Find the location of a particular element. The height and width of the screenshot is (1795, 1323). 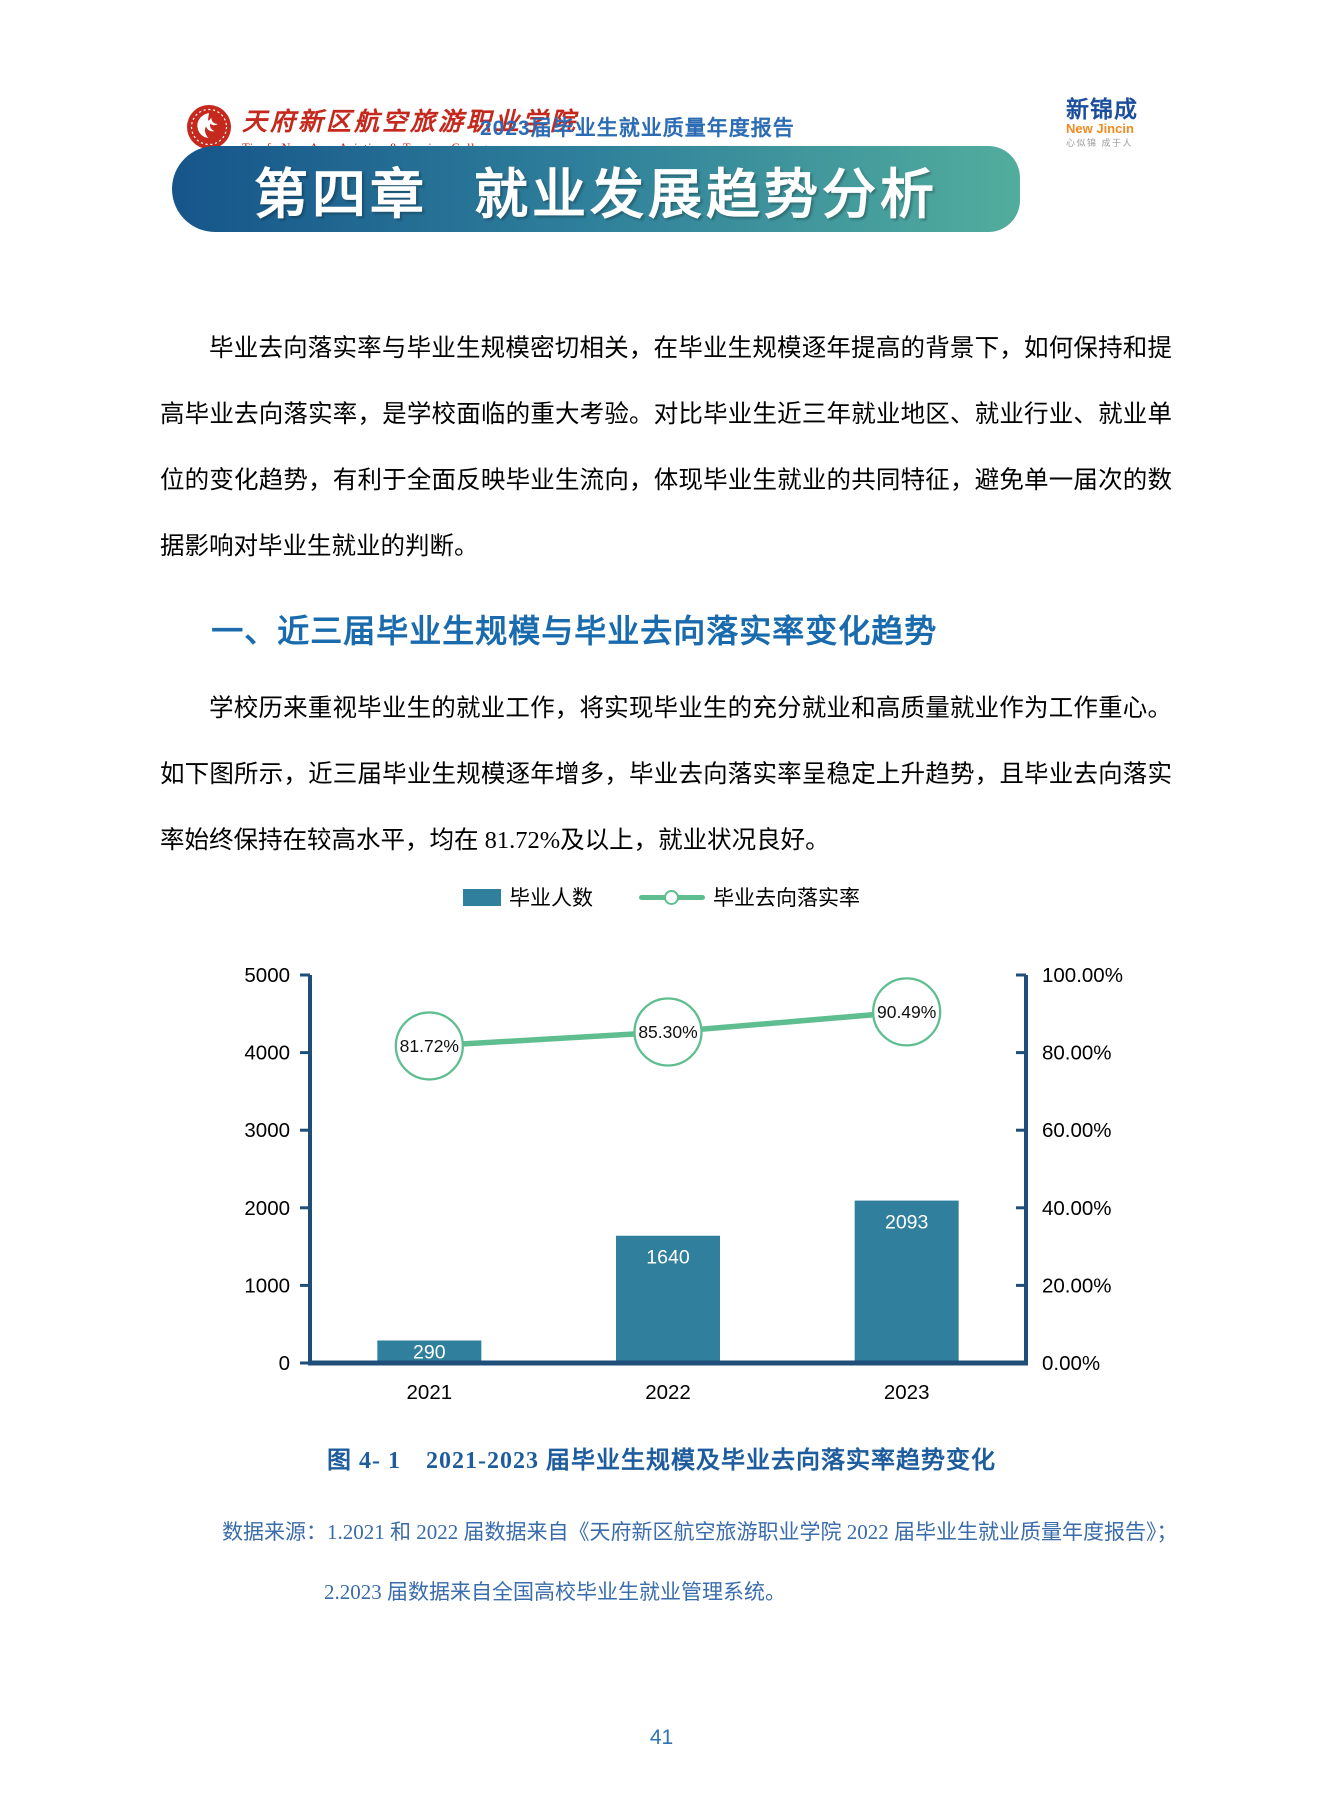

line-series-swatch-icon is located at coordinates (672, 897).